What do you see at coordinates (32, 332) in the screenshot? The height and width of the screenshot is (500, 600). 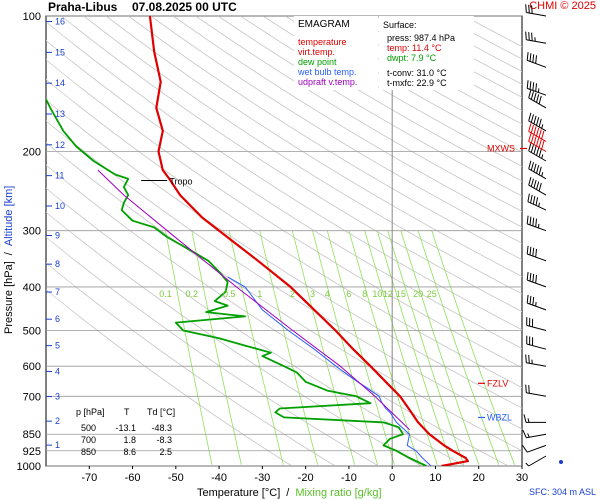 I see `pressure-tick-label: 500` at bounding box center [32, 332].